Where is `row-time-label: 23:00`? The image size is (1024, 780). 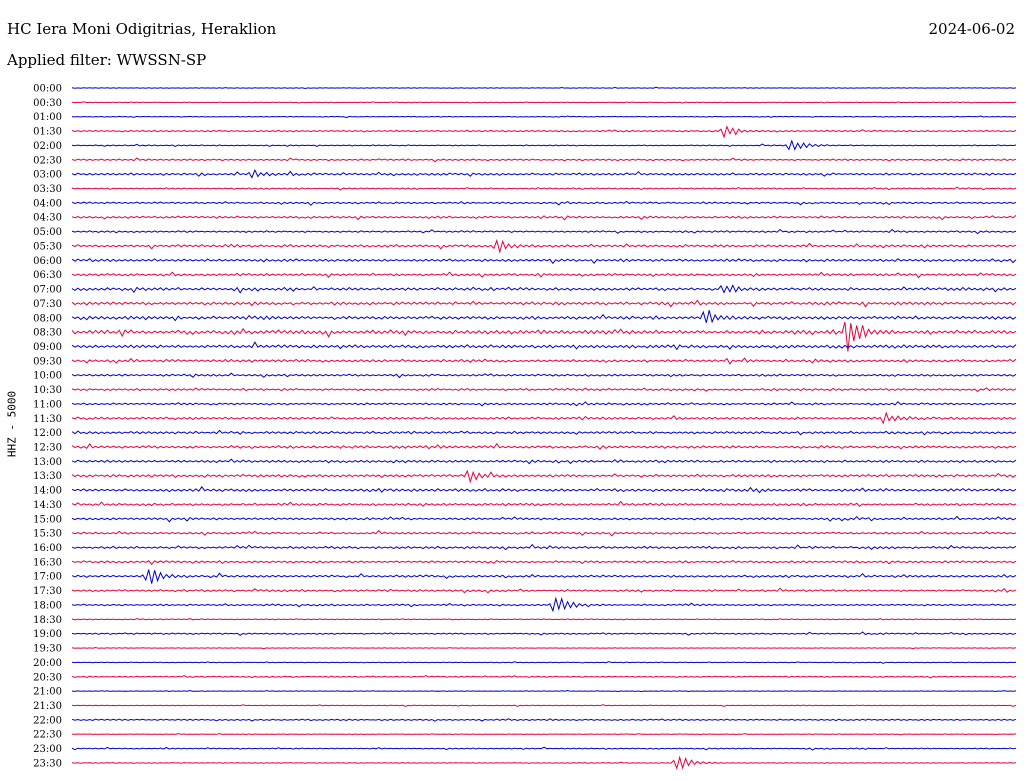 row-time-label: 23:00 is located at coordinates (47, 749).